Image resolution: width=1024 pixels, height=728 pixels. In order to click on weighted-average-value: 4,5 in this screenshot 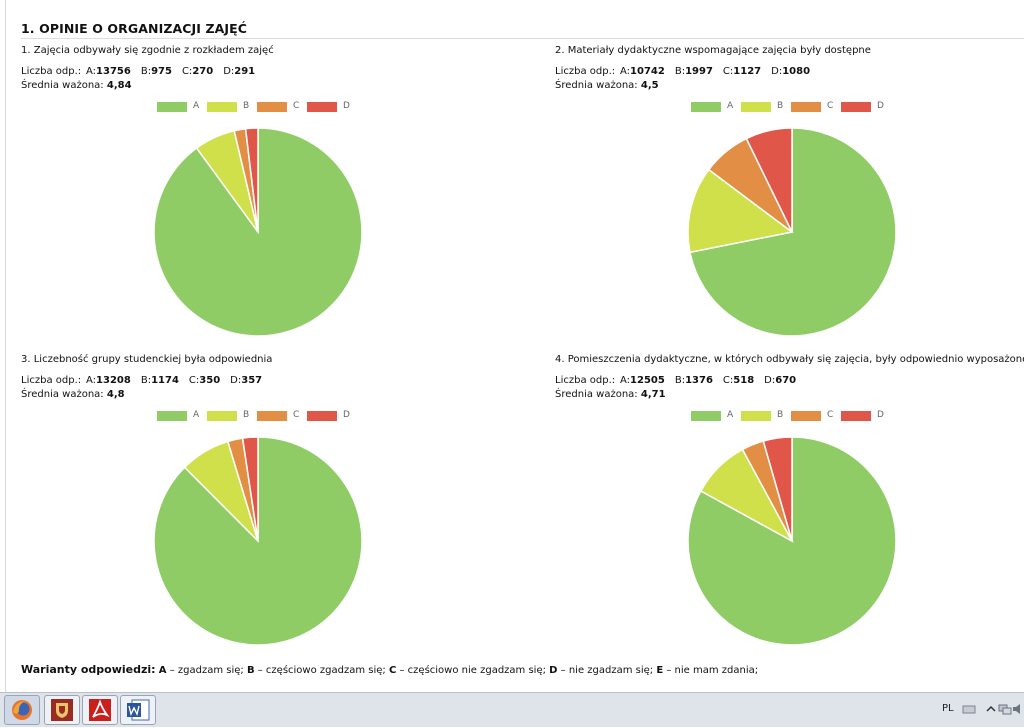, I will do `click(649, 85)`.